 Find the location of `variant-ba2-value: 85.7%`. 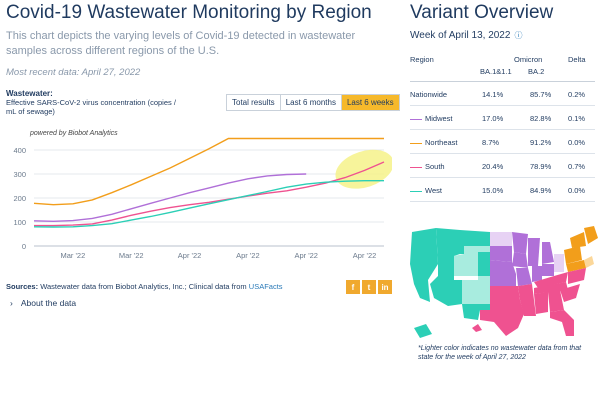

variant-ba2-value: 85.7% is located at coordinates (541, 94).